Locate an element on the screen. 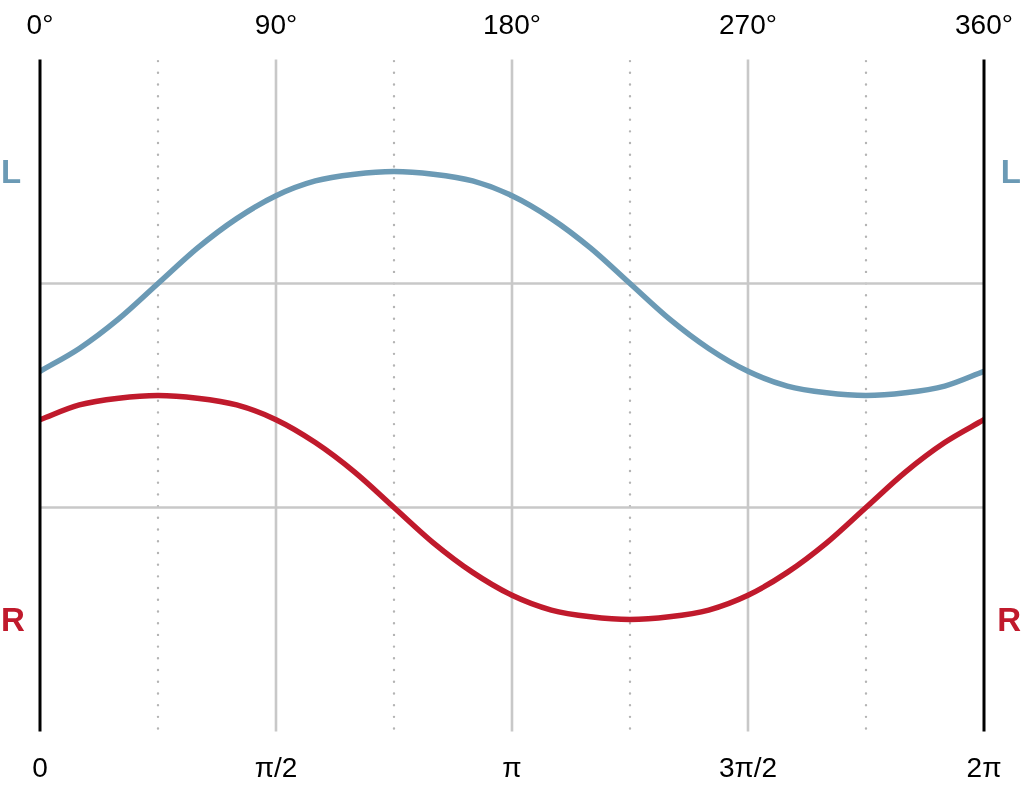 The width and height of the screenshot is (1024, 805). x-tick-label: 0 is located at coordinates (40, 767).